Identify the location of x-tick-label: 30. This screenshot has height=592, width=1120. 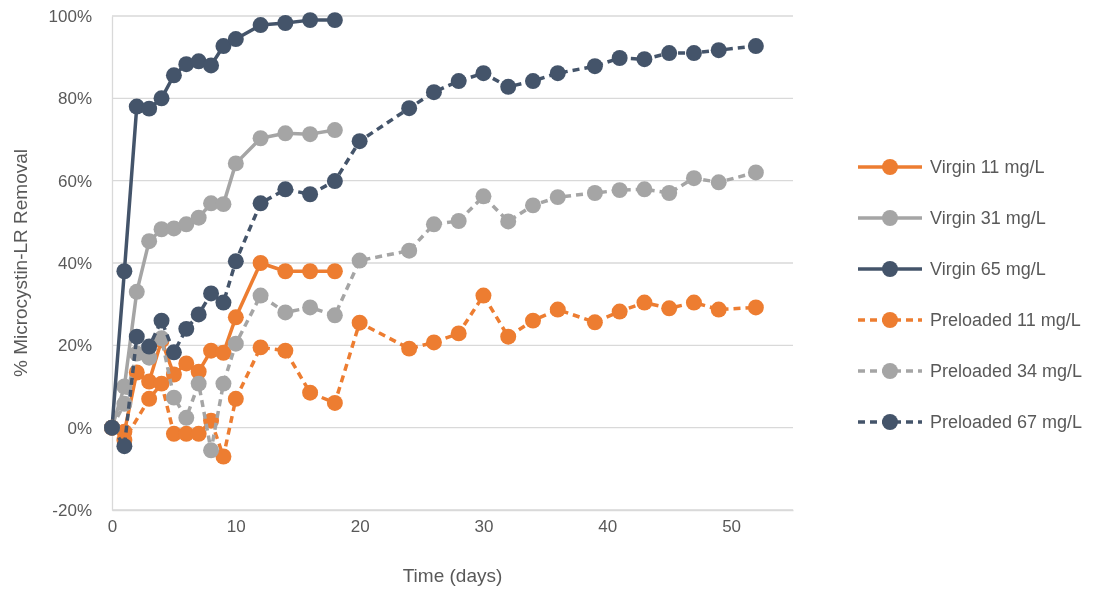
(484, 527).